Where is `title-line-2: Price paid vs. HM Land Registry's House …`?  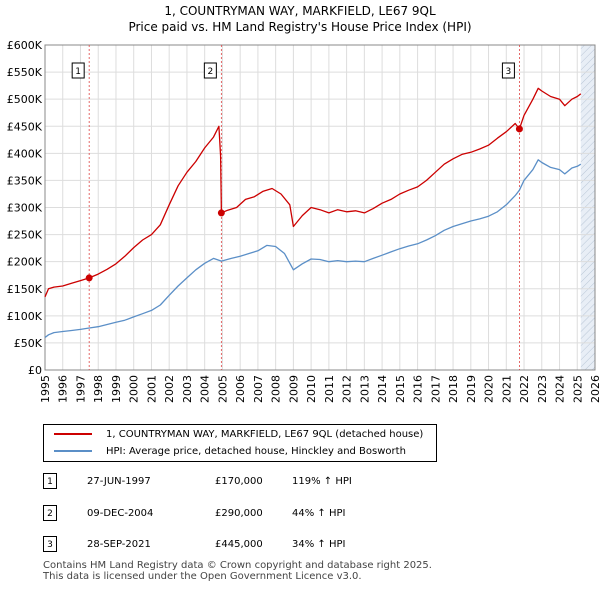 title-line-2: Price paid vs. HM Land Registry's House … is located at coordinates (300, 27).